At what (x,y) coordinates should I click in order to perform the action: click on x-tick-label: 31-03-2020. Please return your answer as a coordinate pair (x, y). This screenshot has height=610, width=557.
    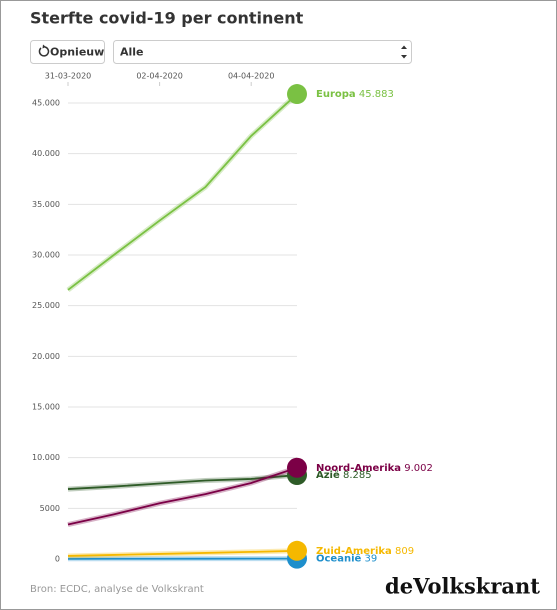
    Looking at the image, I should click on (68, 76).